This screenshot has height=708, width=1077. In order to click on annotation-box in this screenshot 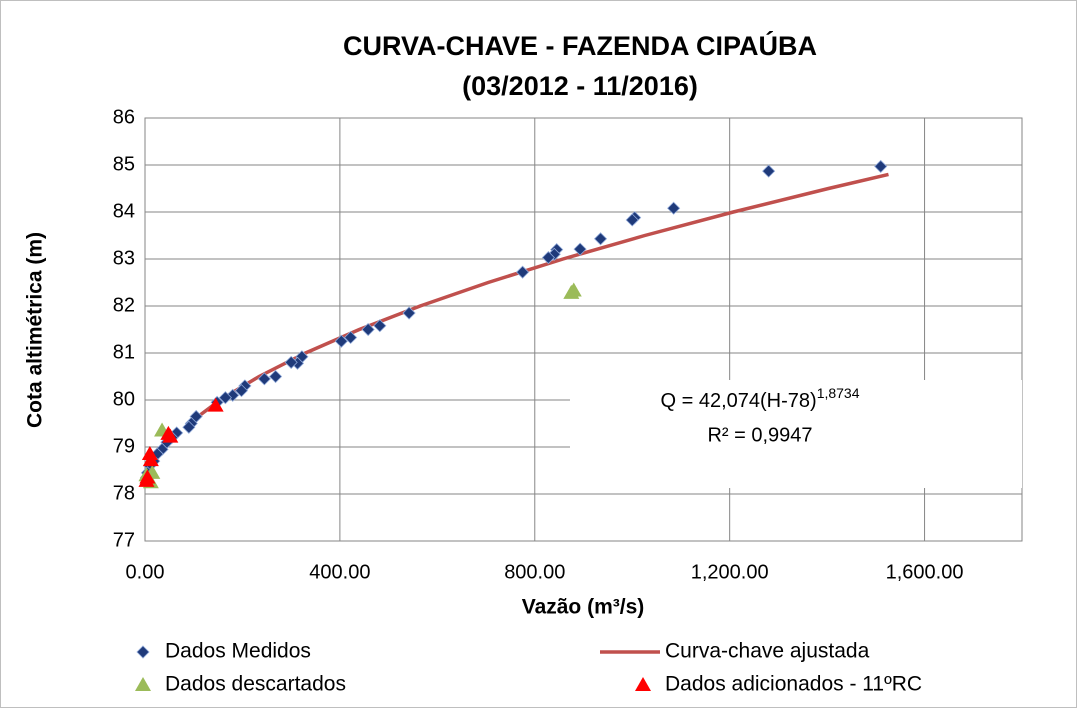, I will do `click(796, 434)`.